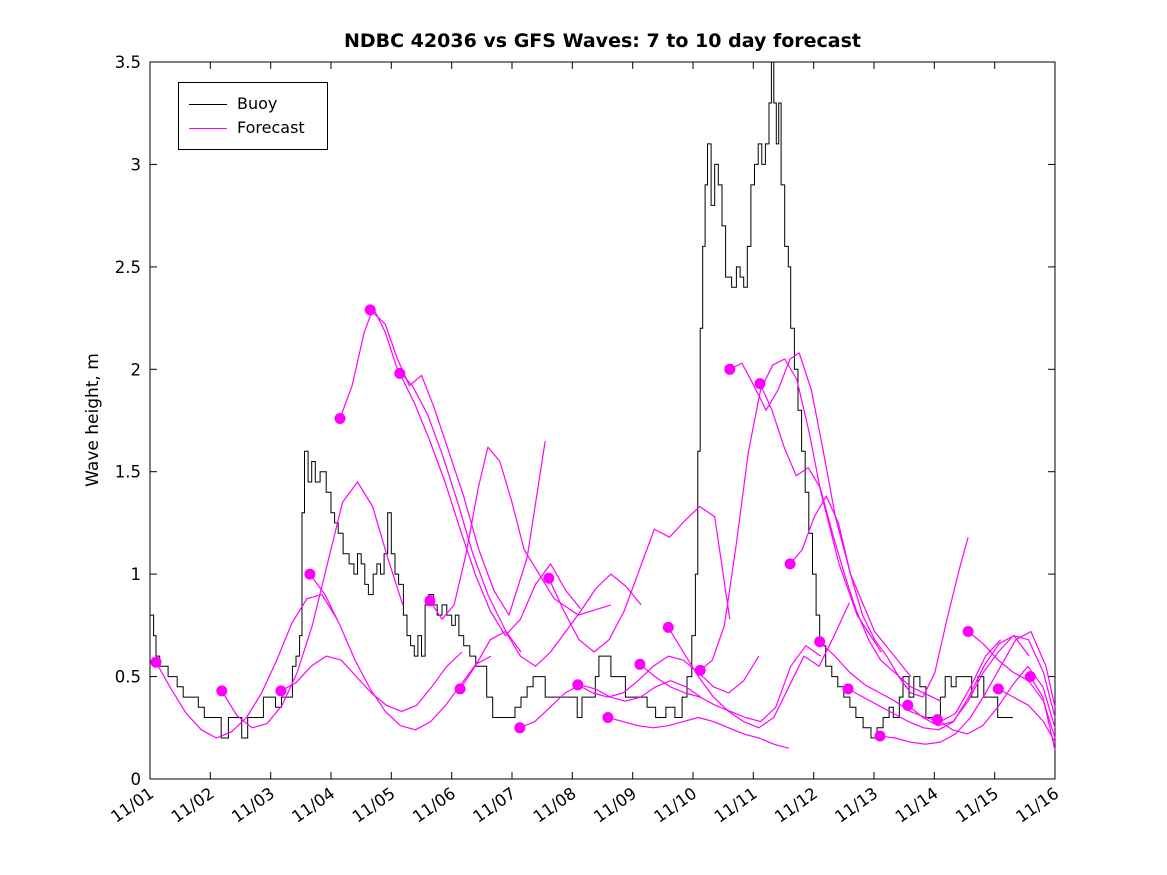  I want to click on y-tick-label: 1, so click(136, 574).